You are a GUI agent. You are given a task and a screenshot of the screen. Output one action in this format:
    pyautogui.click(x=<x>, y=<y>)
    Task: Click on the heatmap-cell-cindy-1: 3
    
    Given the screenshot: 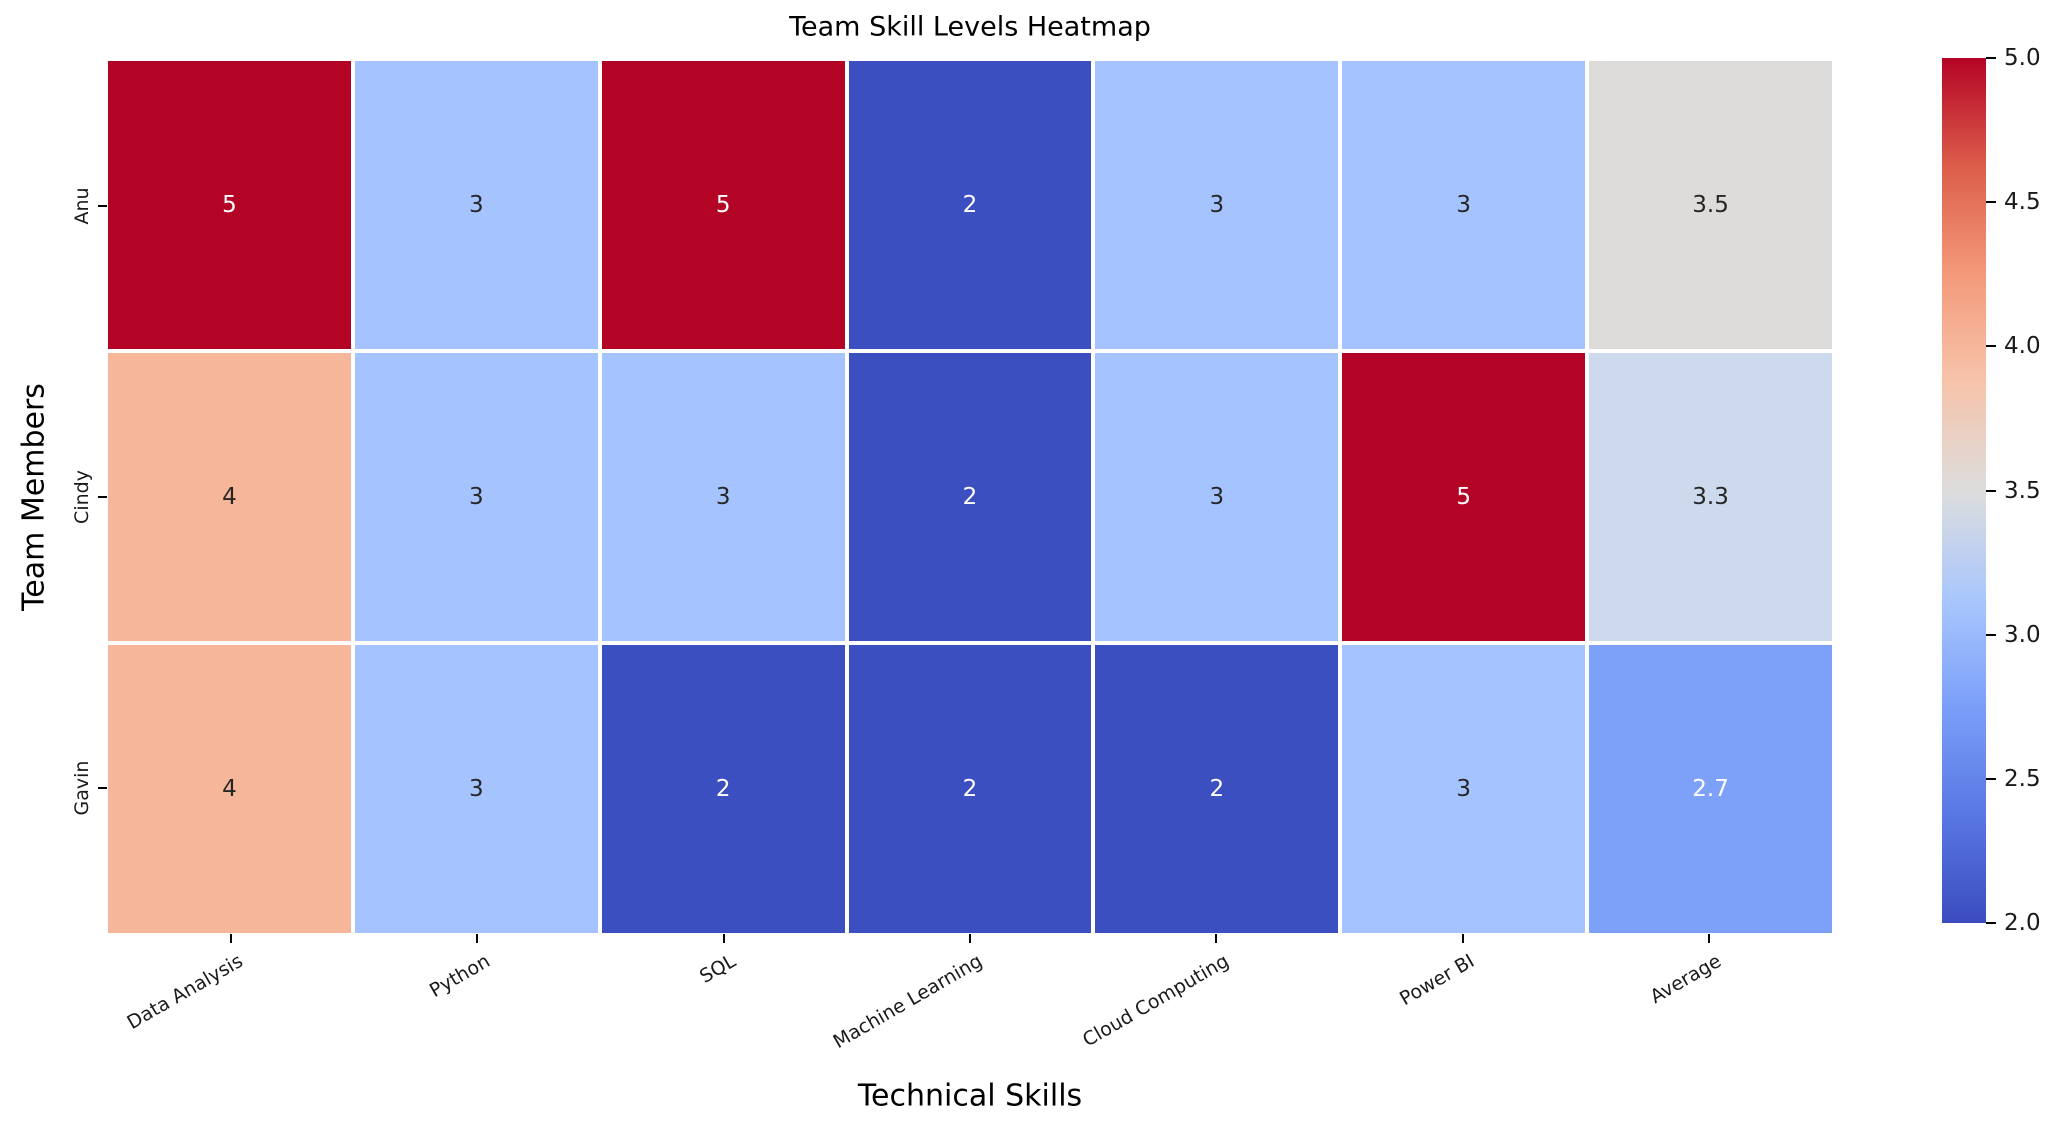 What is the action you would take?
    pyautogui.click(x=476, y=497)
    